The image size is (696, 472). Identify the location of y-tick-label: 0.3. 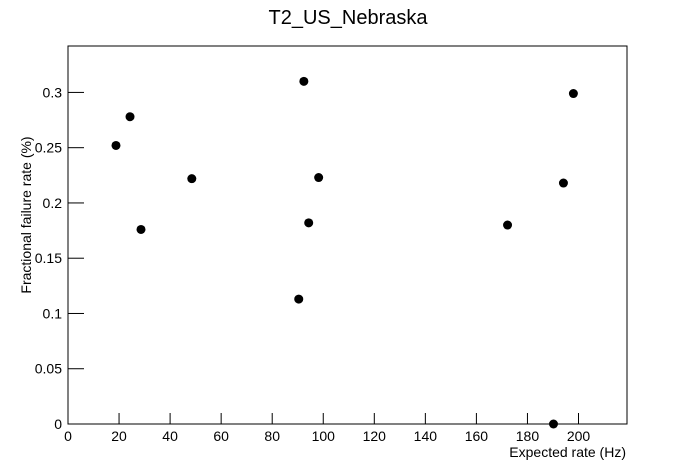
(53, 92).